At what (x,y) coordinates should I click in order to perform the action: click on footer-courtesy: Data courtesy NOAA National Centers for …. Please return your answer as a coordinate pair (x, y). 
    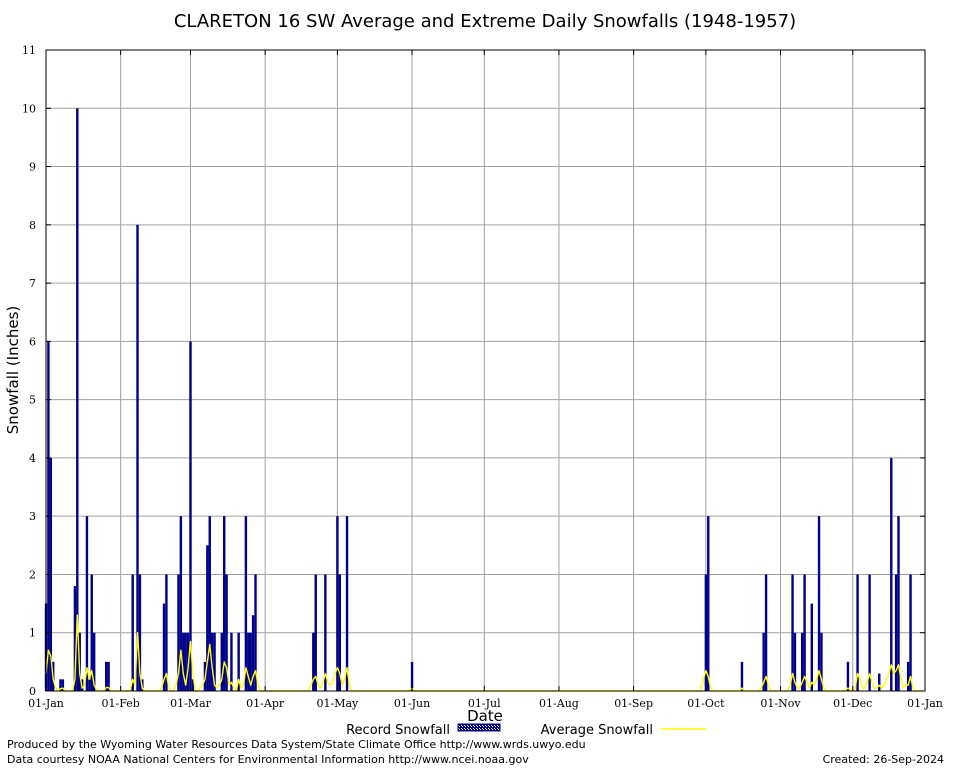
    Looking at the image, I should click on (268, 759).